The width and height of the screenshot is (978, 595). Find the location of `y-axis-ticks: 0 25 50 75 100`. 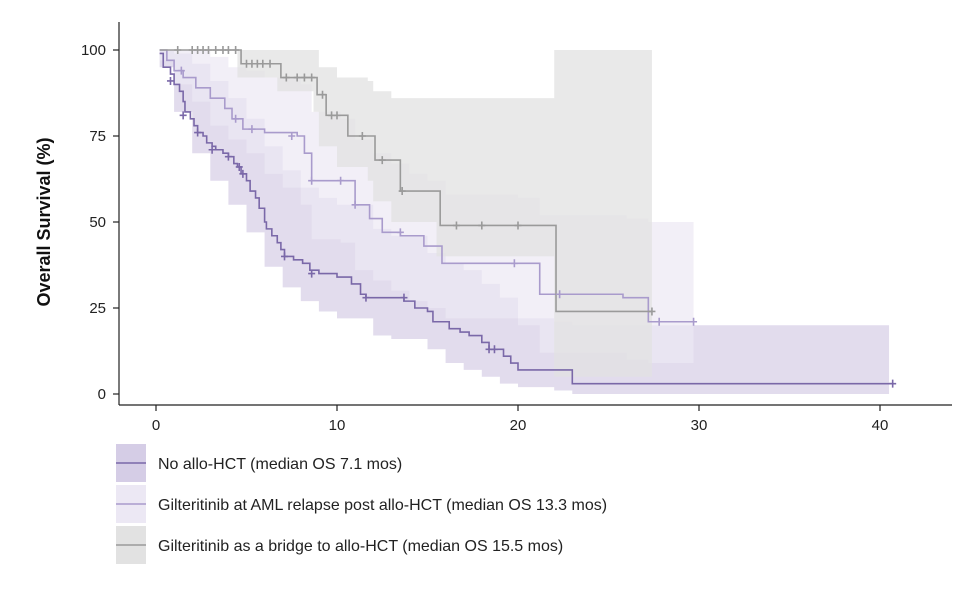

y-axis-ticks: 0 25 50 75 100 is located at coordinates (100, 222).